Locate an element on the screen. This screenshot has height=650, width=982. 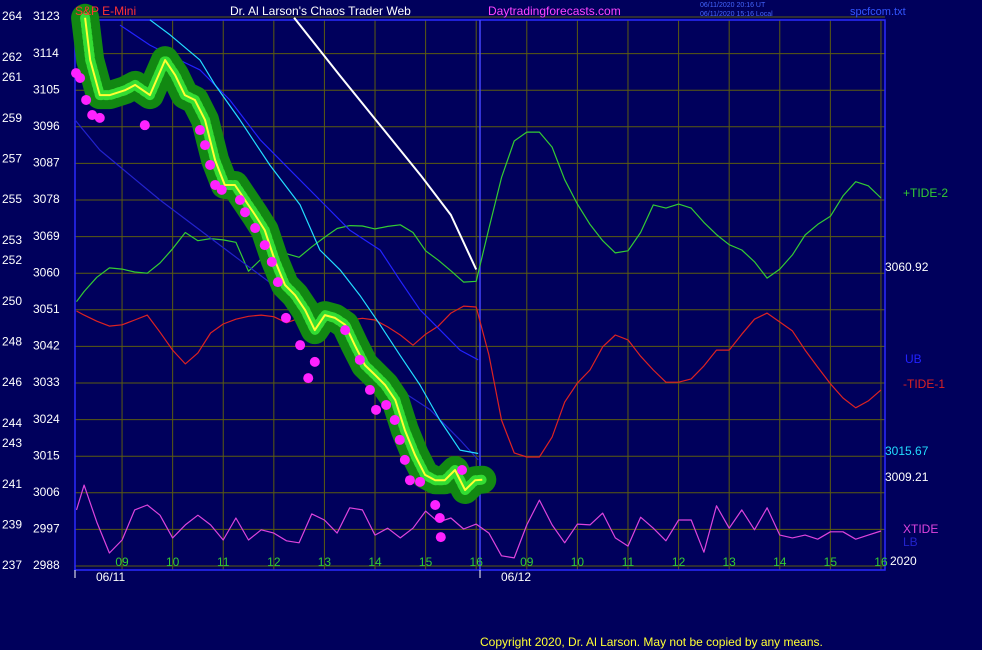
y2-tick-label: 264 is located at coordinates (12, 16).